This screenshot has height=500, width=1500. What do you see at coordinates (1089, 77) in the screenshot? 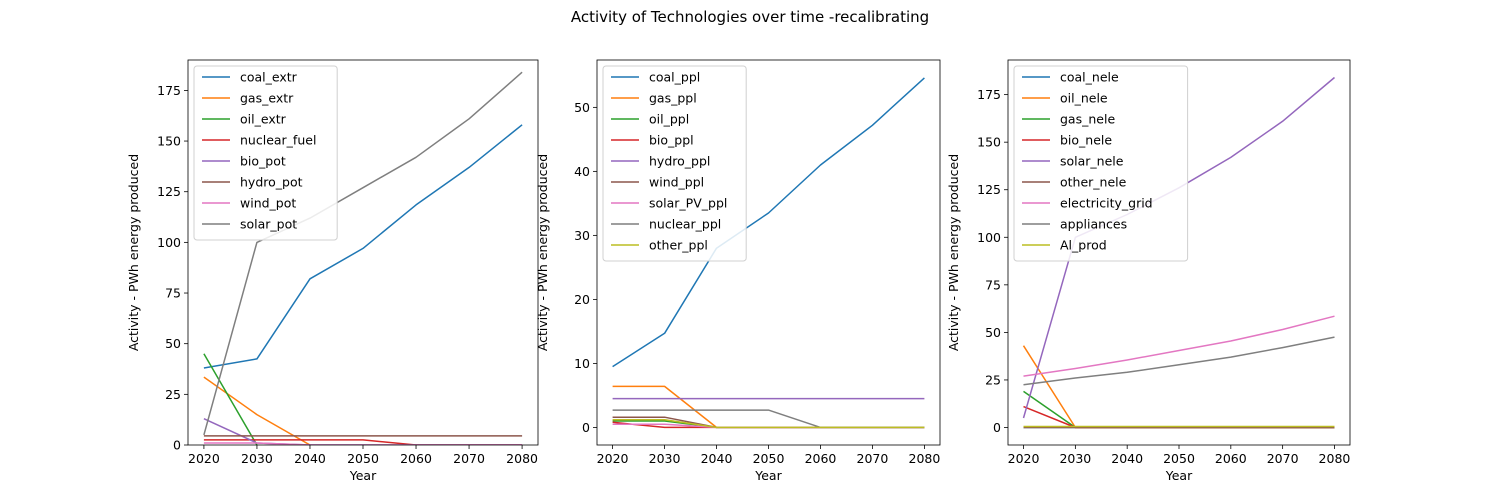
I see `legend-label: coal_nele` at bounding box center [1089, 77].